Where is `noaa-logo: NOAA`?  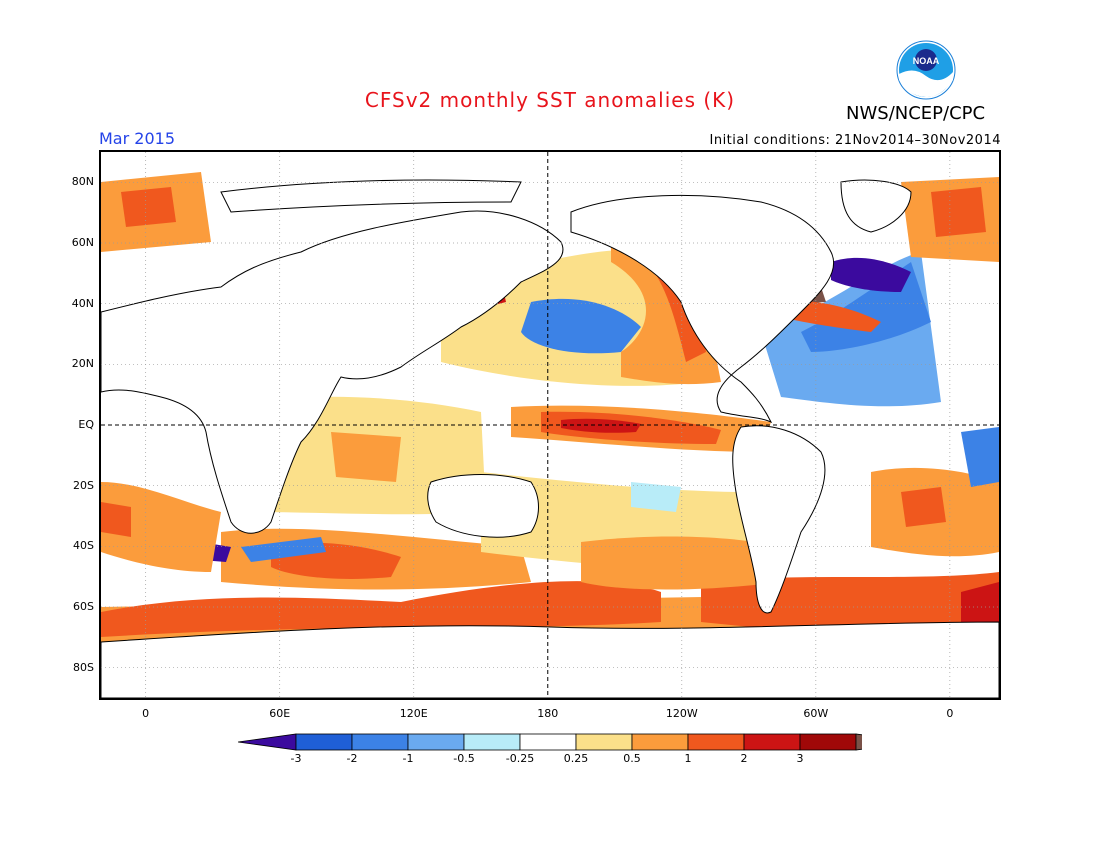
noaa-logo: NOAA is located at coordinates (926, 70).